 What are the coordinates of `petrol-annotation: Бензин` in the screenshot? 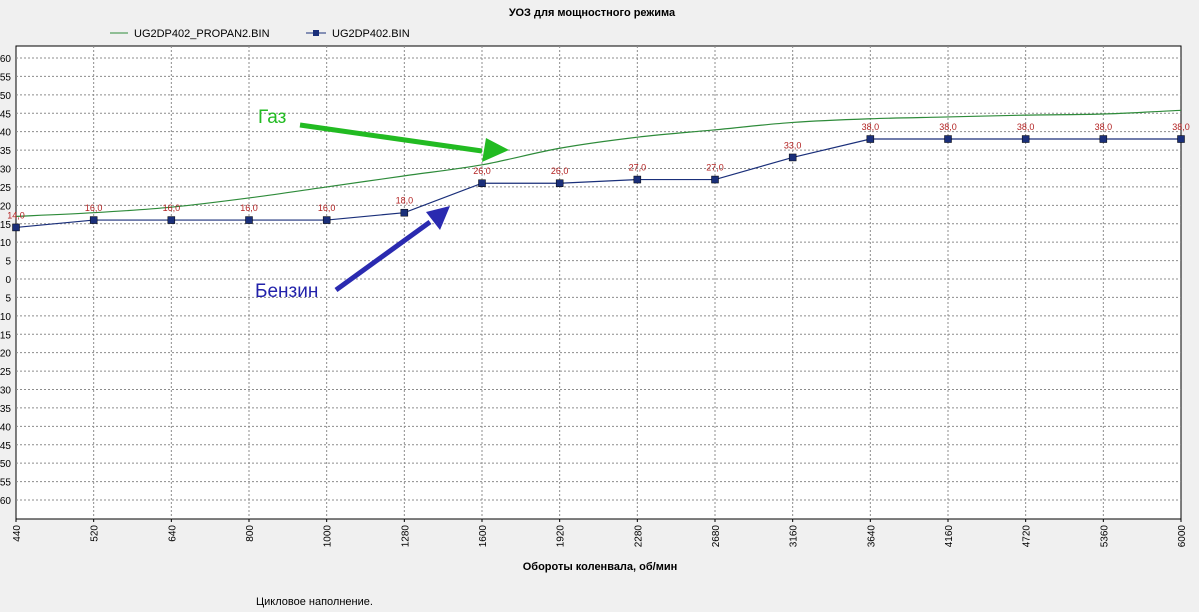 It's located at (286, 291).